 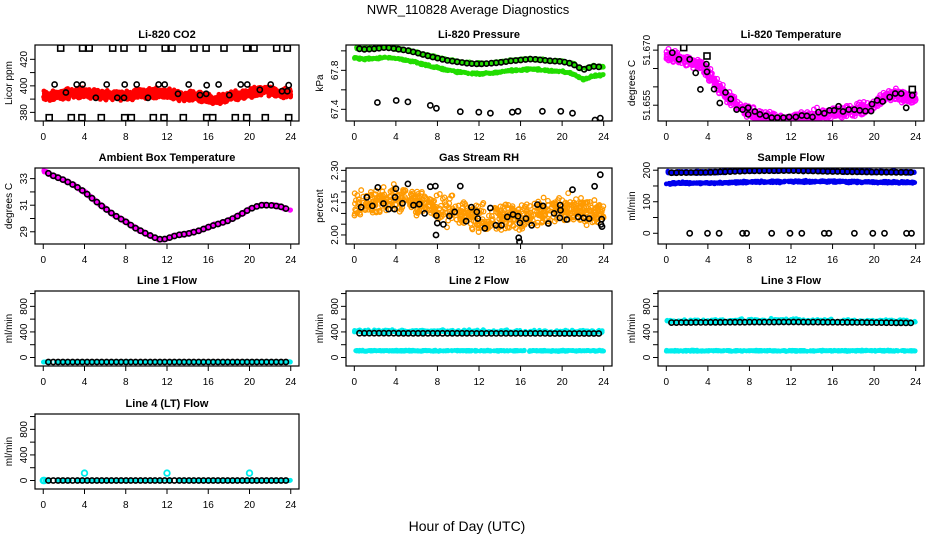 I want to click on x-tick-label: 8, so click(x=126, y=260).